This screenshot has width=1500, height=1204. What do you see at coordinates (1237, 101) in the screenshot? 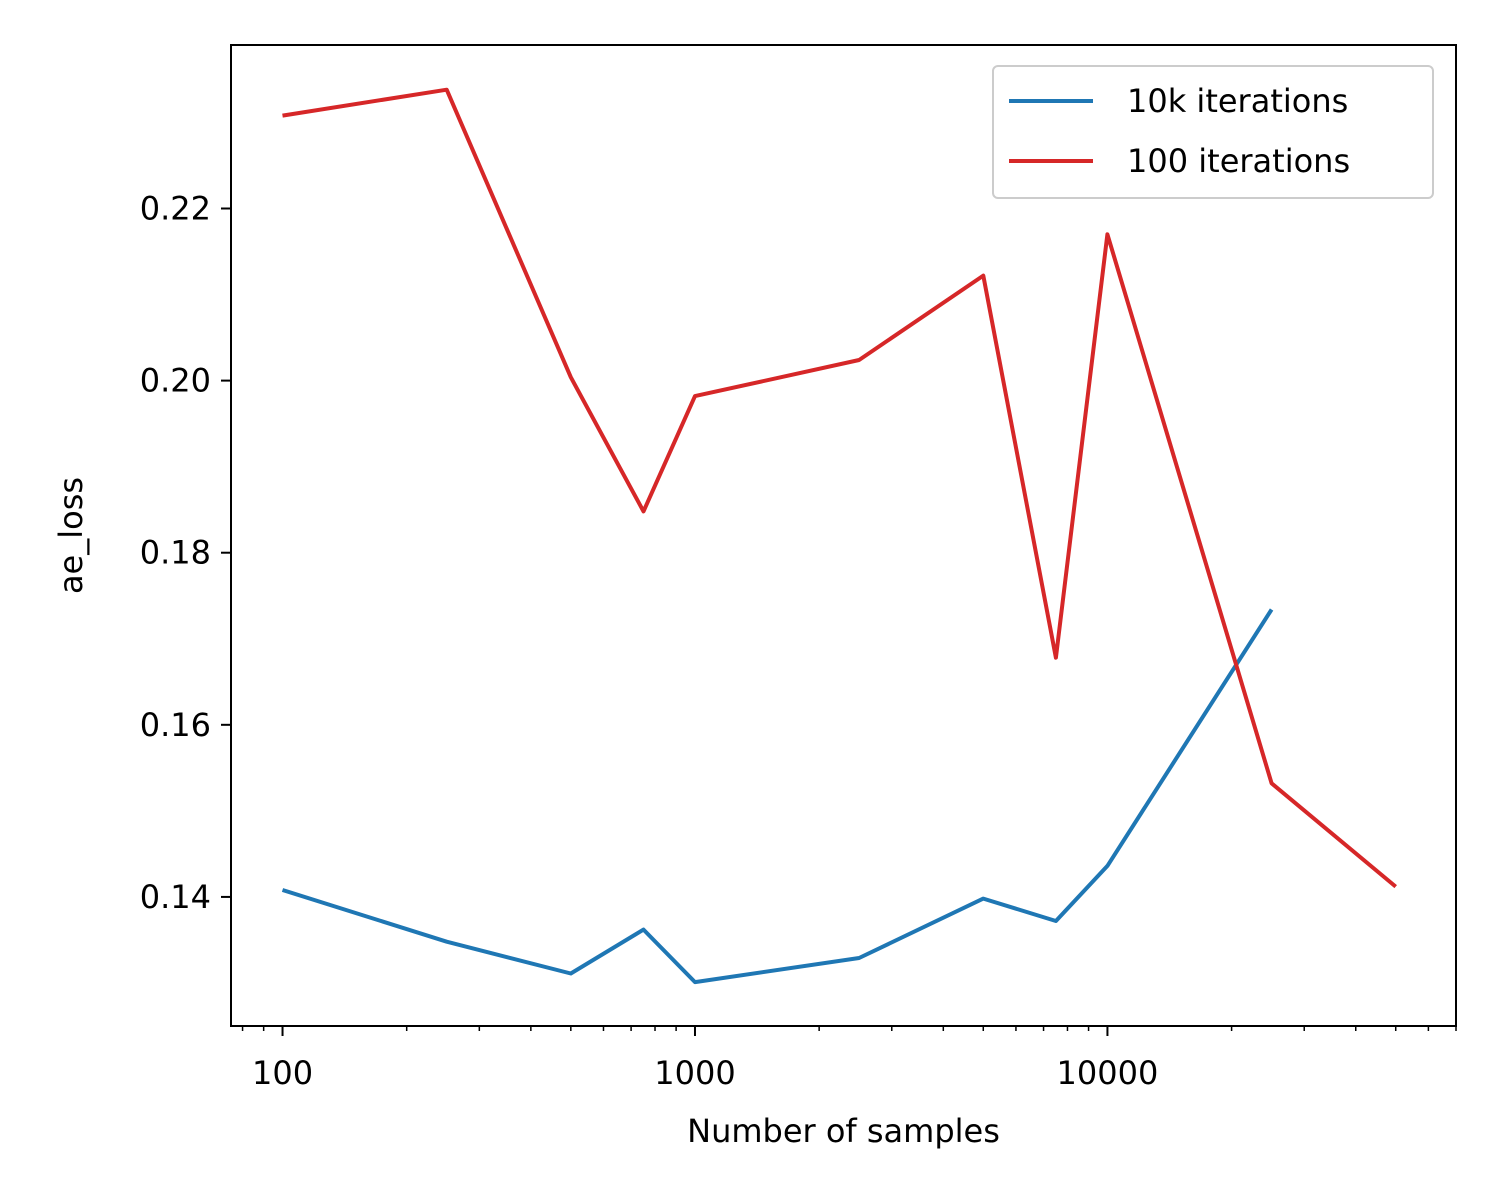
I see `legend-label: 10k iterations` at bounding box center [1237, 101].